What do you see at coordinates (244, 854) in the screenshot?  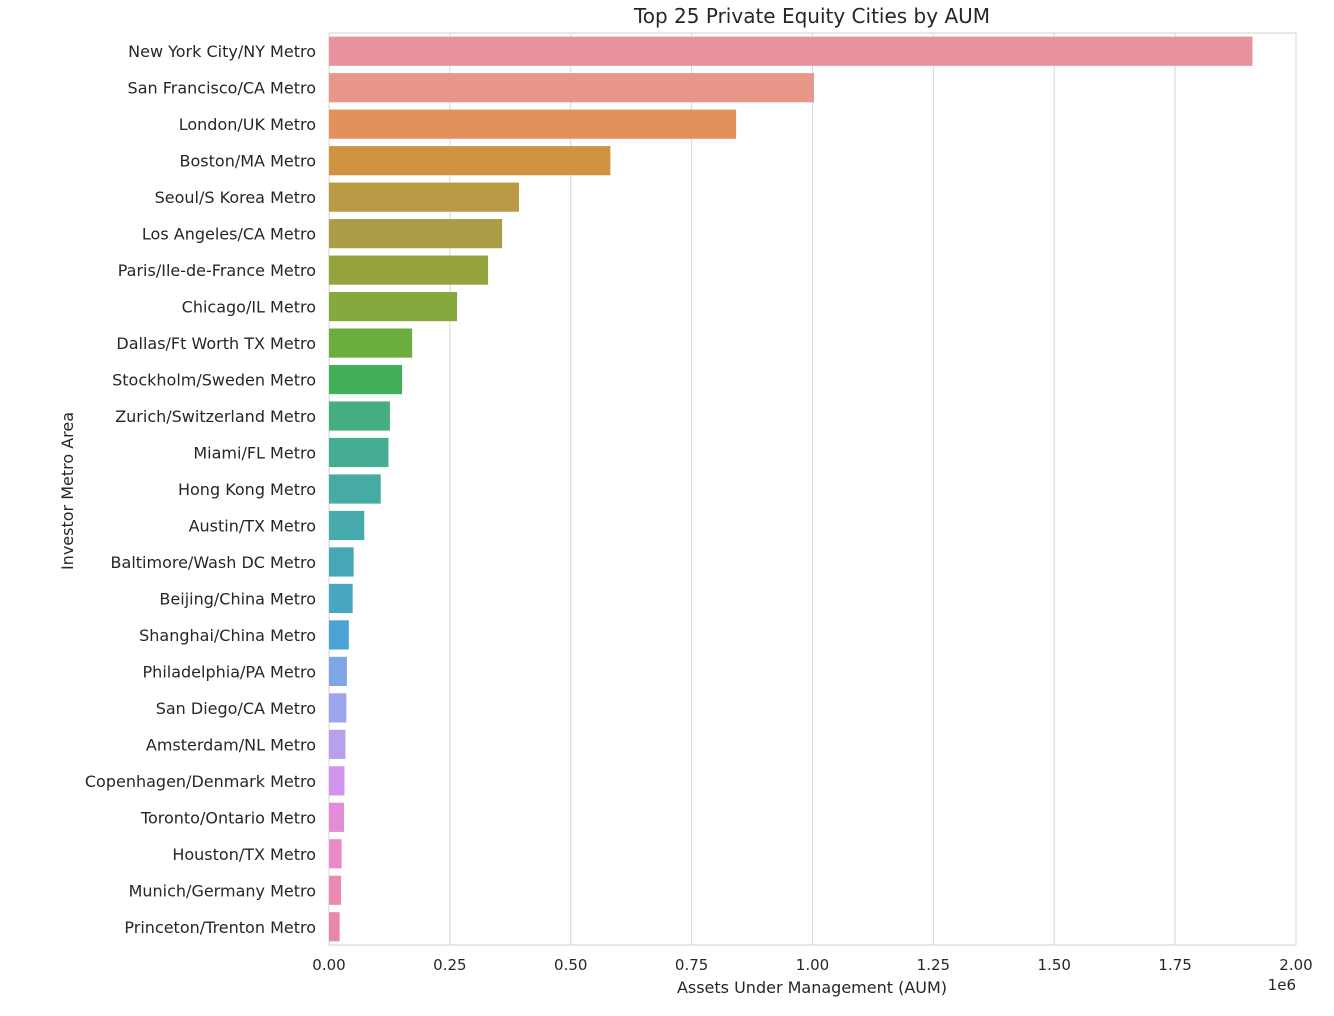 I see `y-tick-label: Houston/TX Metro` at bounding box center [244, 854].